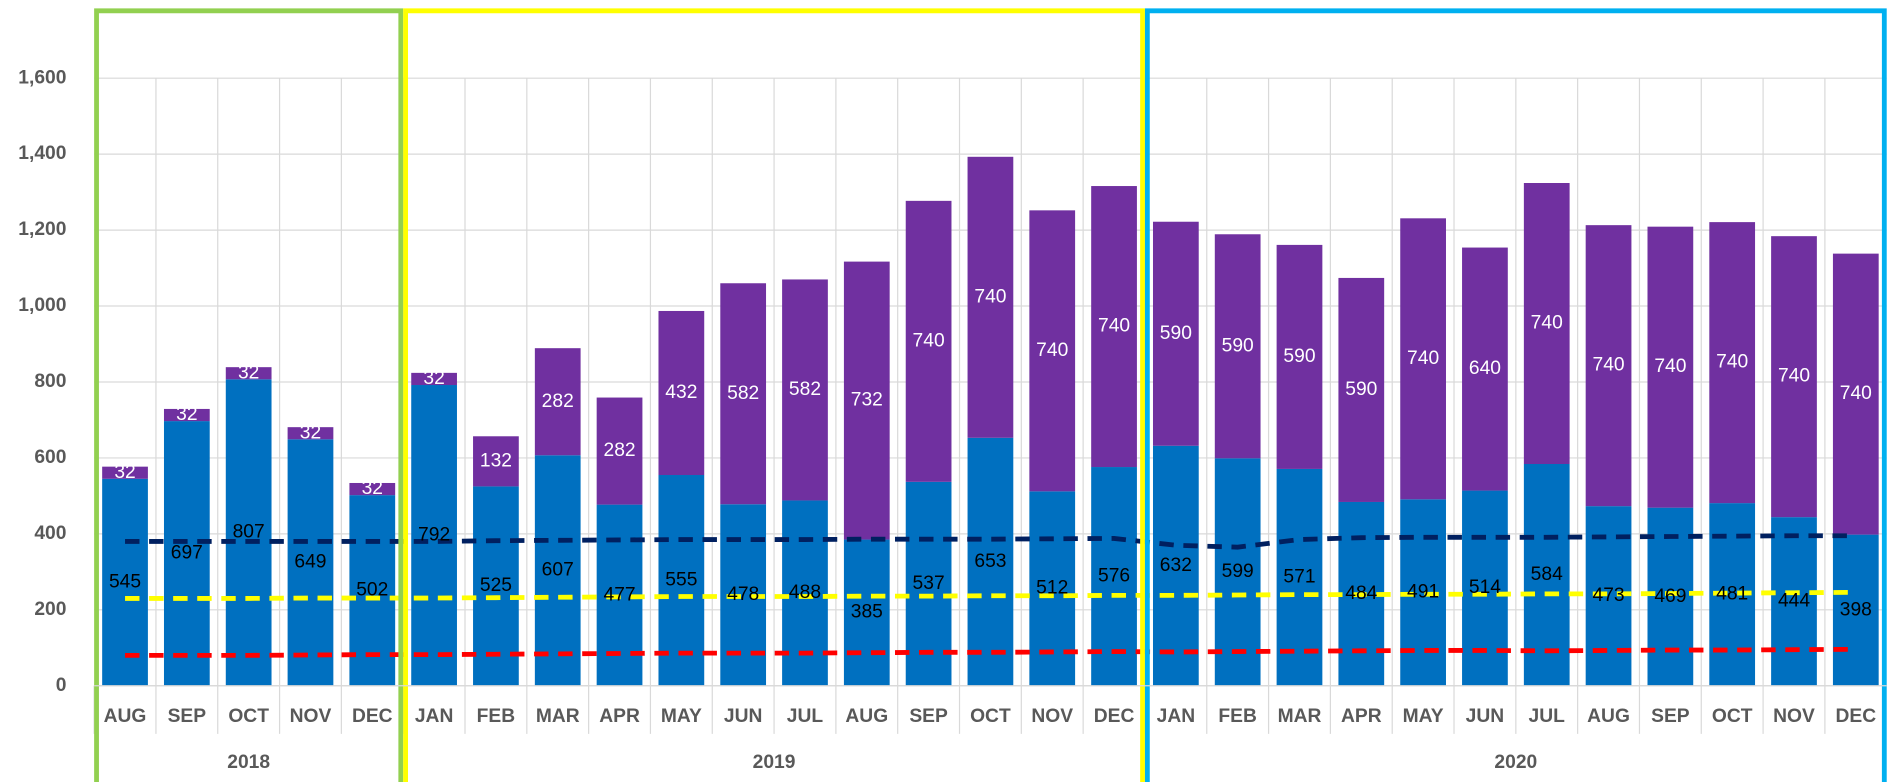 Image resolution: width=1887 pixels, height=782 pixels. I want to click on y-tick-label: 200, so click(50, 609).